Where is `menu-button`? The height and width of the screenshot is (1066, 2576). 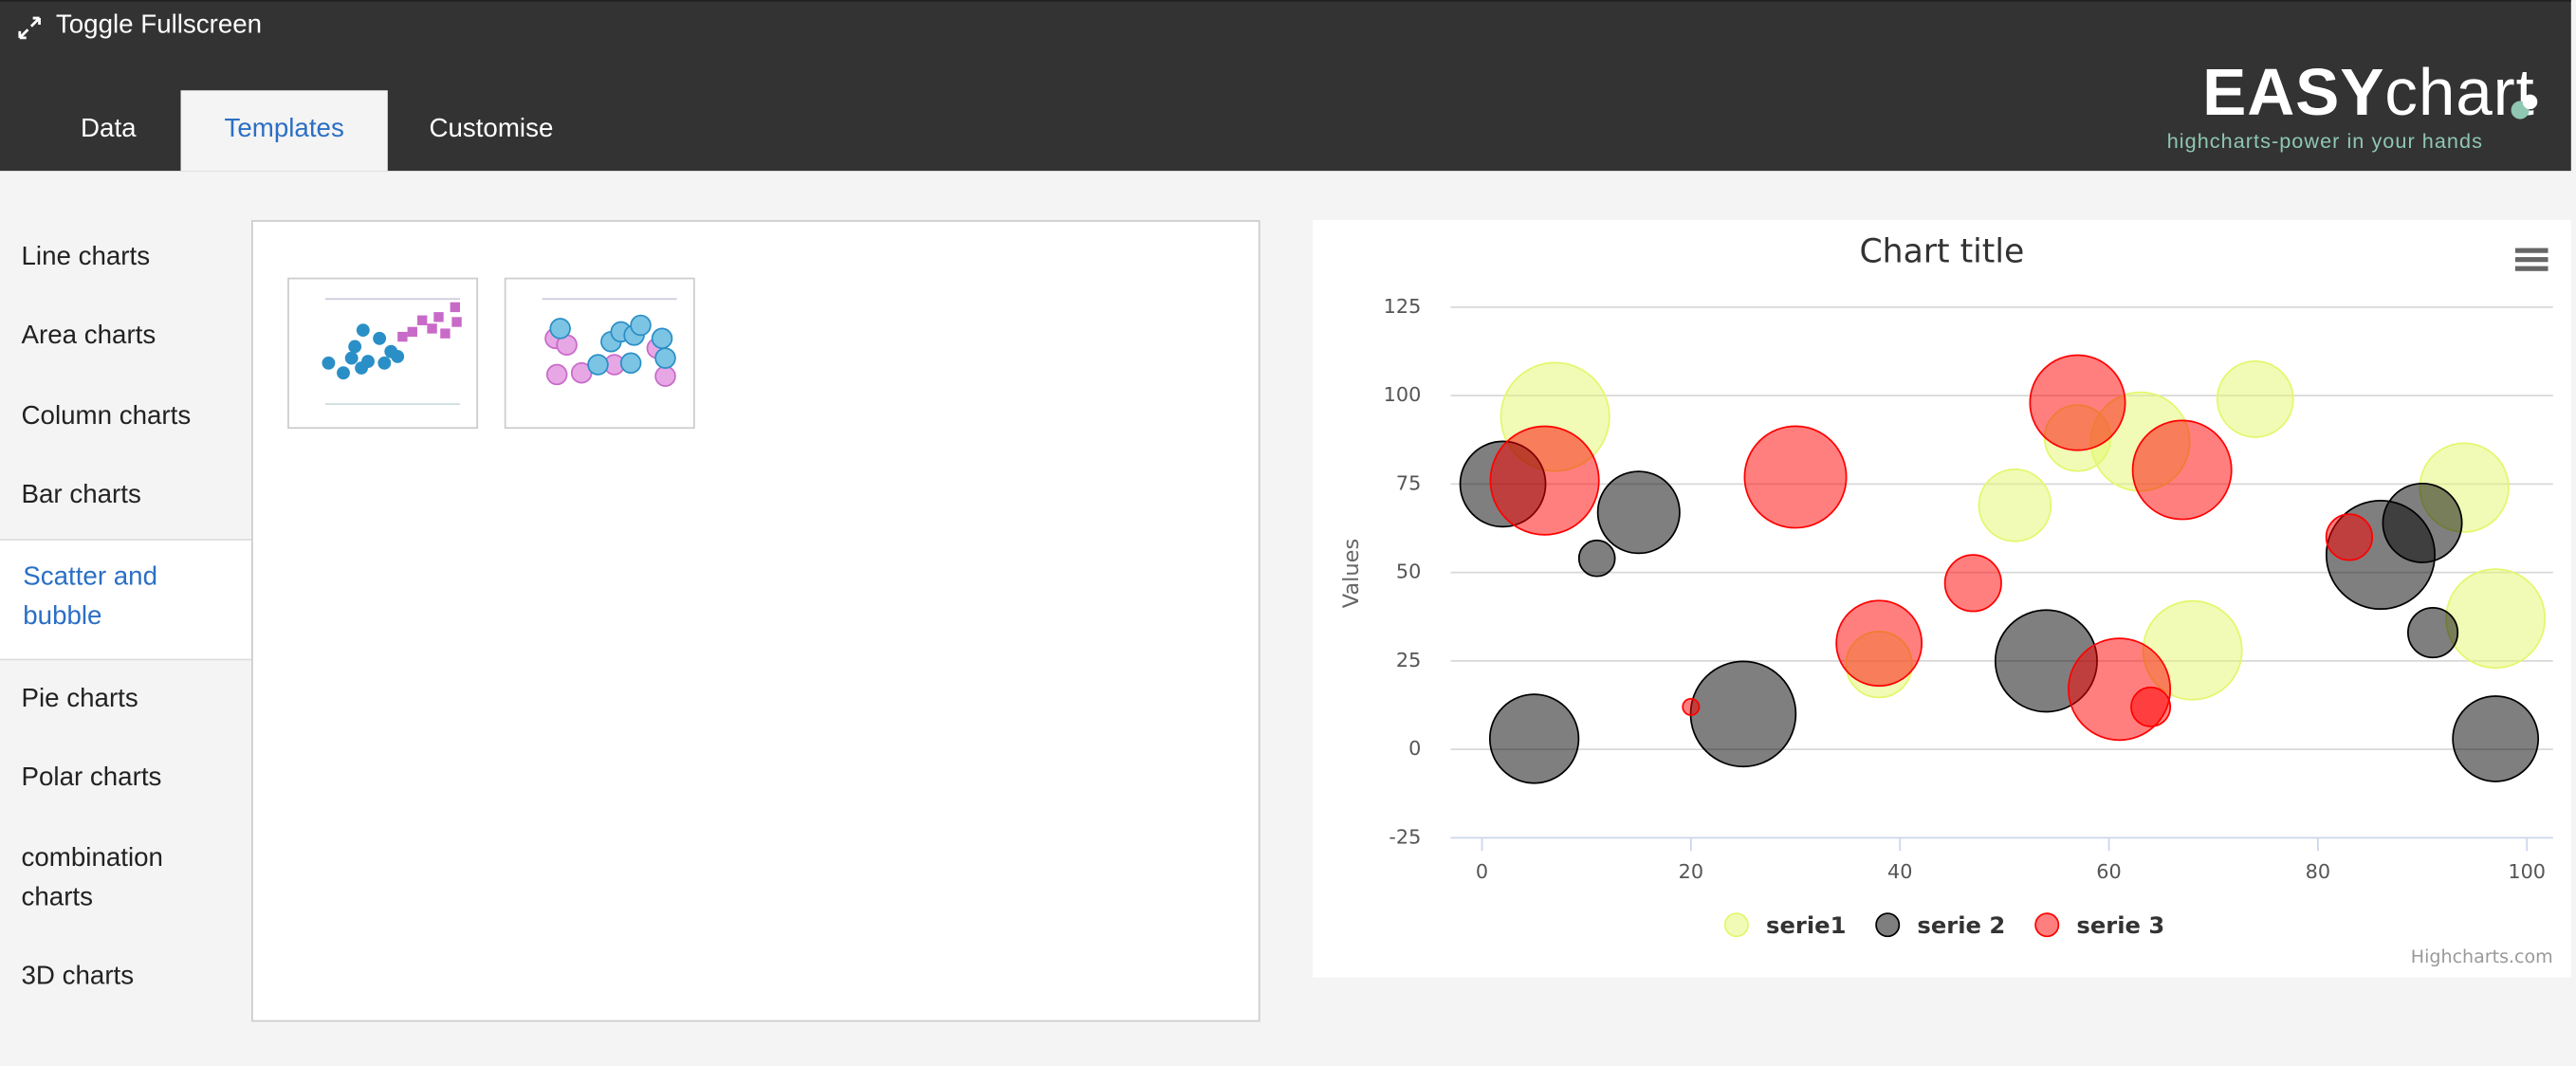 menu-button is located at coordinates (2531, 259).